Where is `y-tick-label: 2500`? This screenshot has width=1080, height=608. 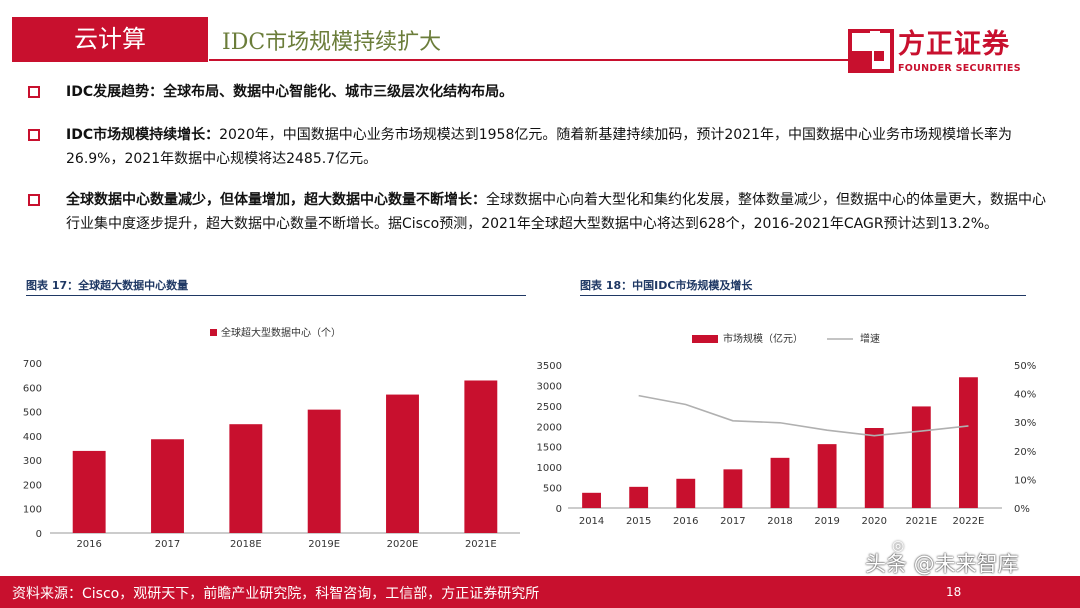 y-tick-label: 2500 is located at coordinates (549, 407).